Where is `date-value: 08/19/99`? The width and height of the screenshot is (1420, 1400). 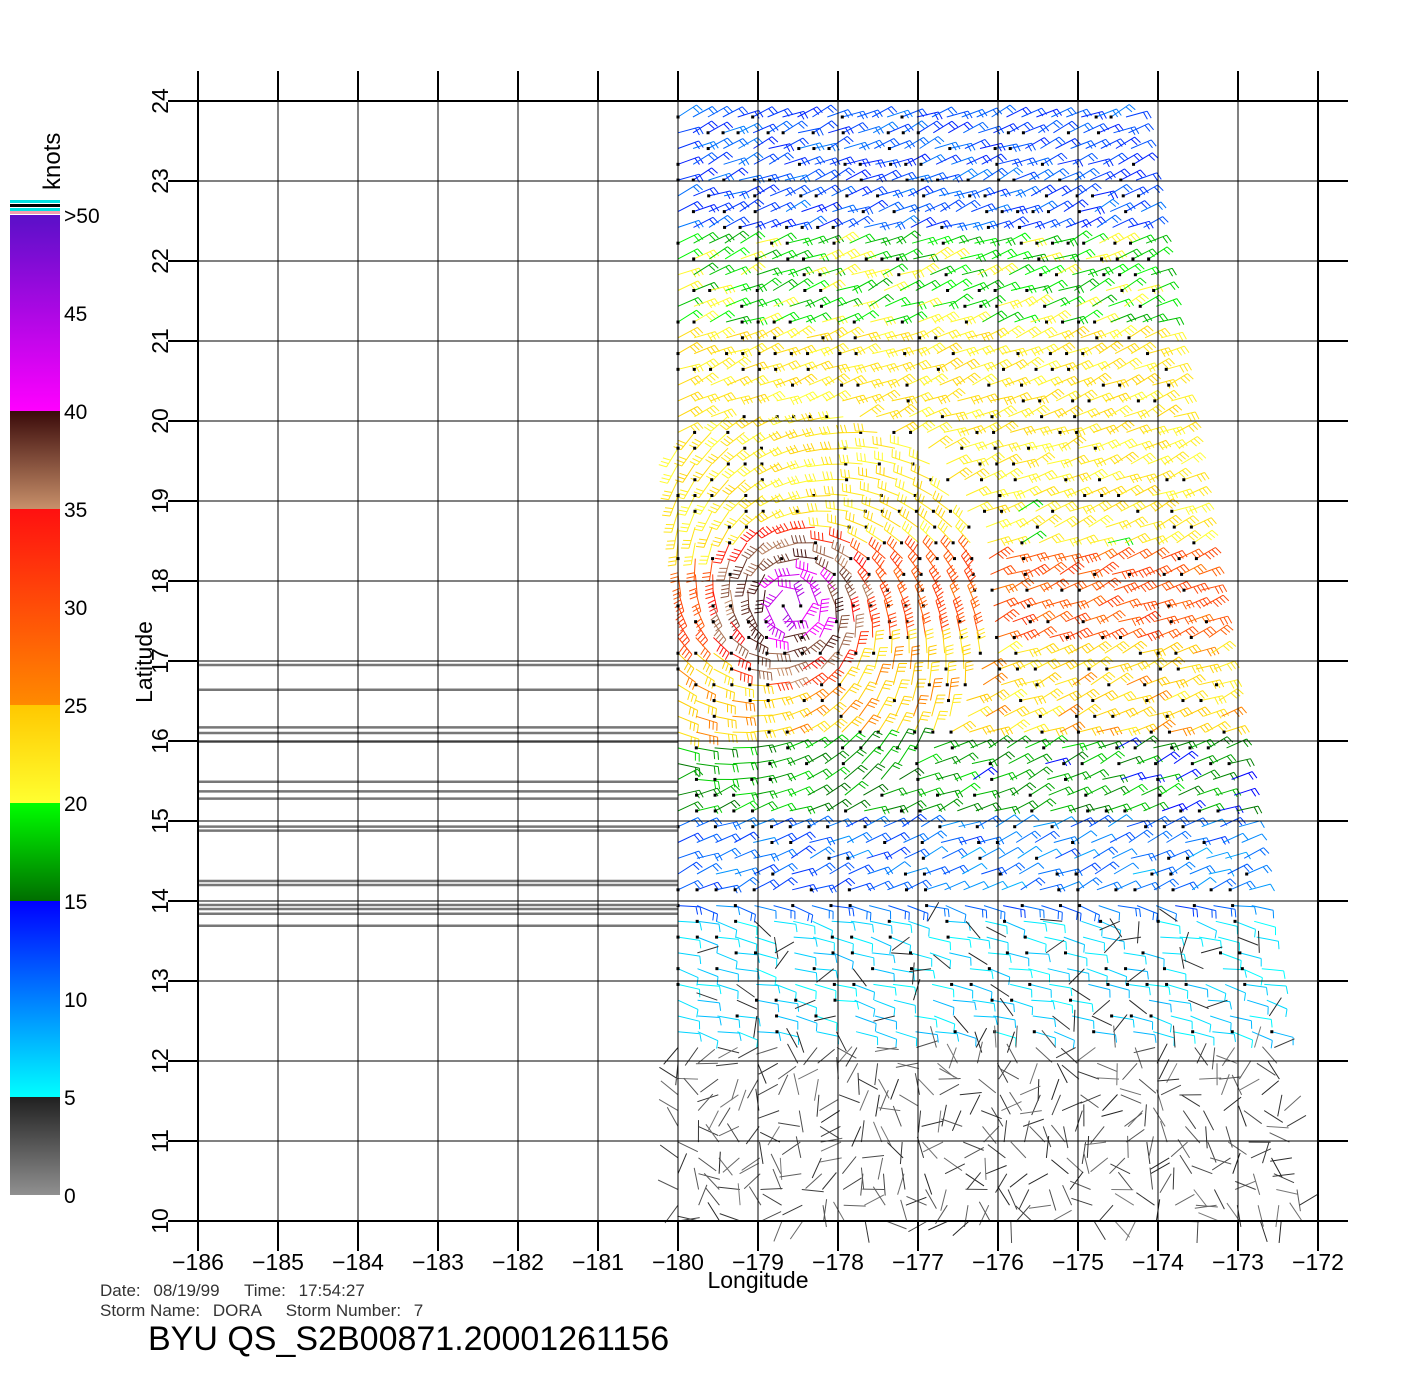
date-value: 08/19/99 is located at coordinates (186, 1290).